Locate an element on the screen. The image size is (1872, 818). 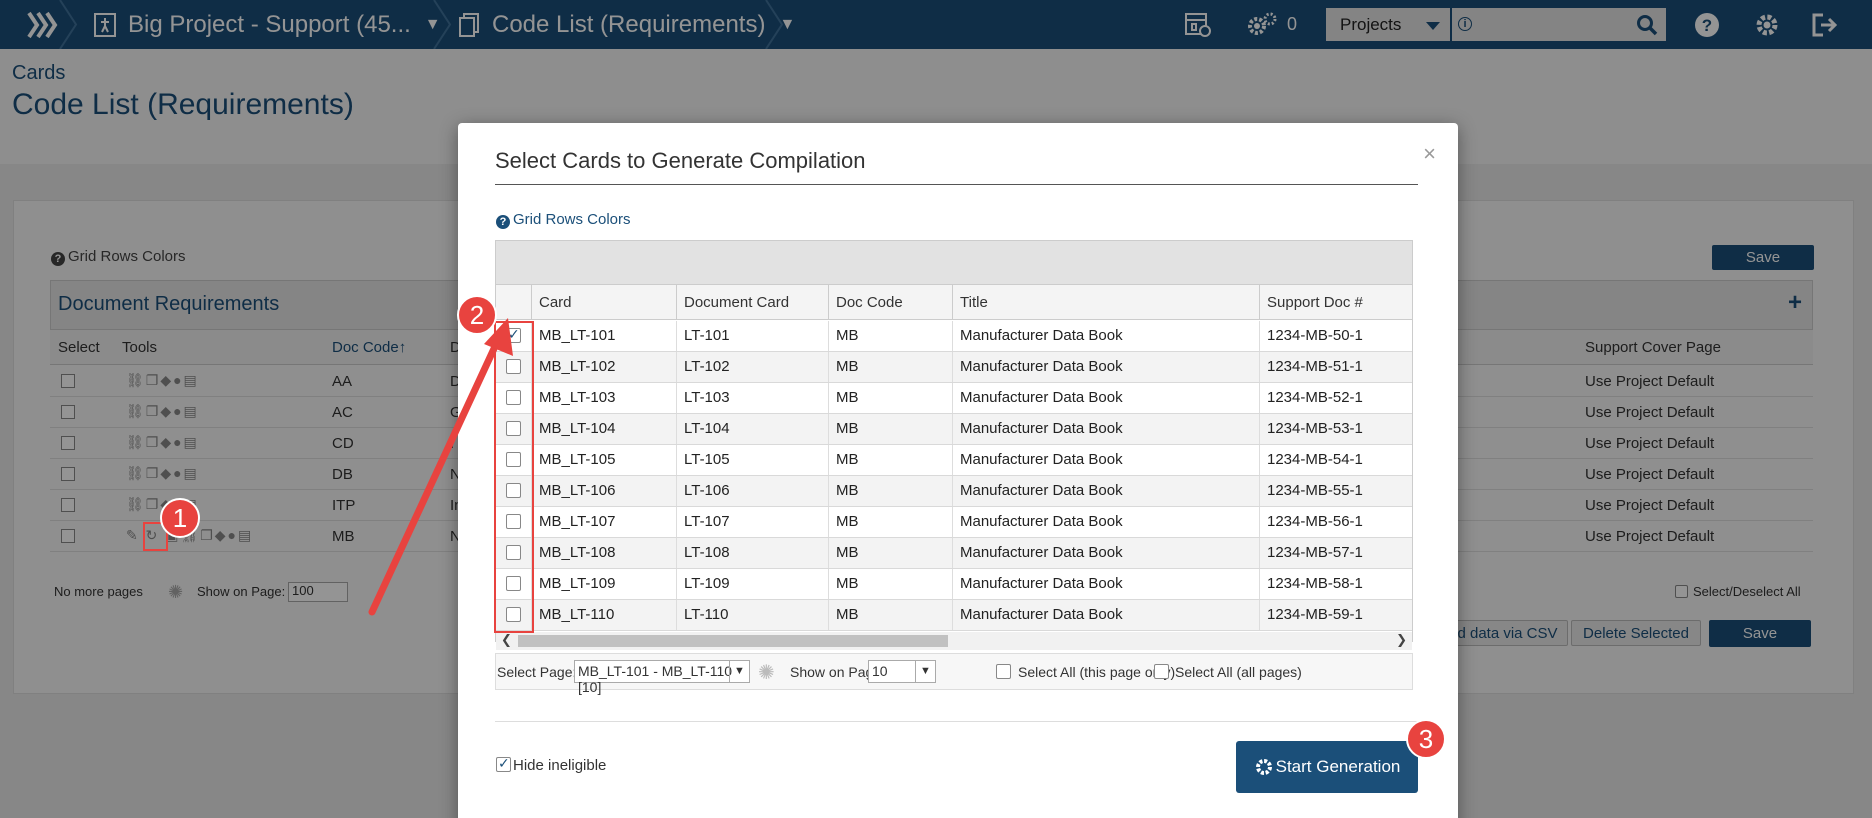
cell-select is located at coordinates (514, 491).